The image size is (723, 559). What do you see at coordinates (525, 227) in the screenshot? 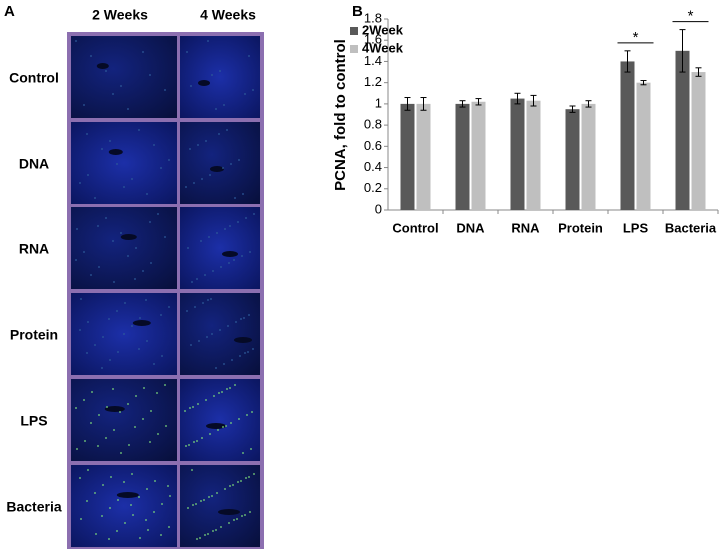
I see `x-tick-label: RNA` at bounding box center [525, 227].